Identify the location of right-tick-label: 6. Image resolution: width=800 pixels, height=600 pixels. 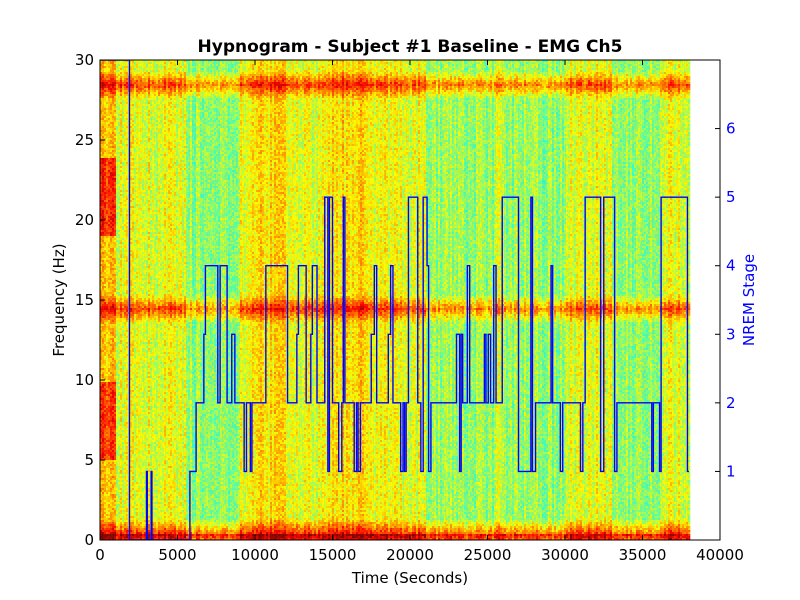
(731, 129).